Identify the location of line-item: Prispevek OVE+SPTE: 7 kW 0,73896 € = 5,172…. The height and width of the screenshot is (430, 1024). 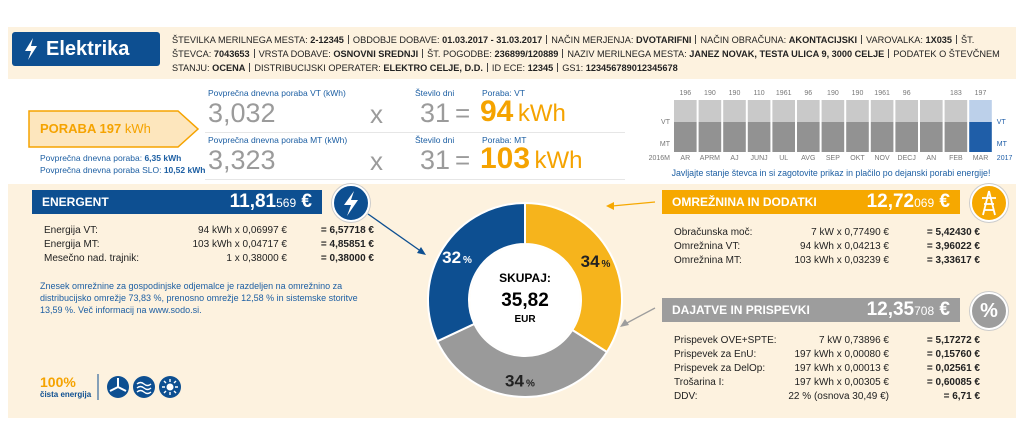
(827, 341).